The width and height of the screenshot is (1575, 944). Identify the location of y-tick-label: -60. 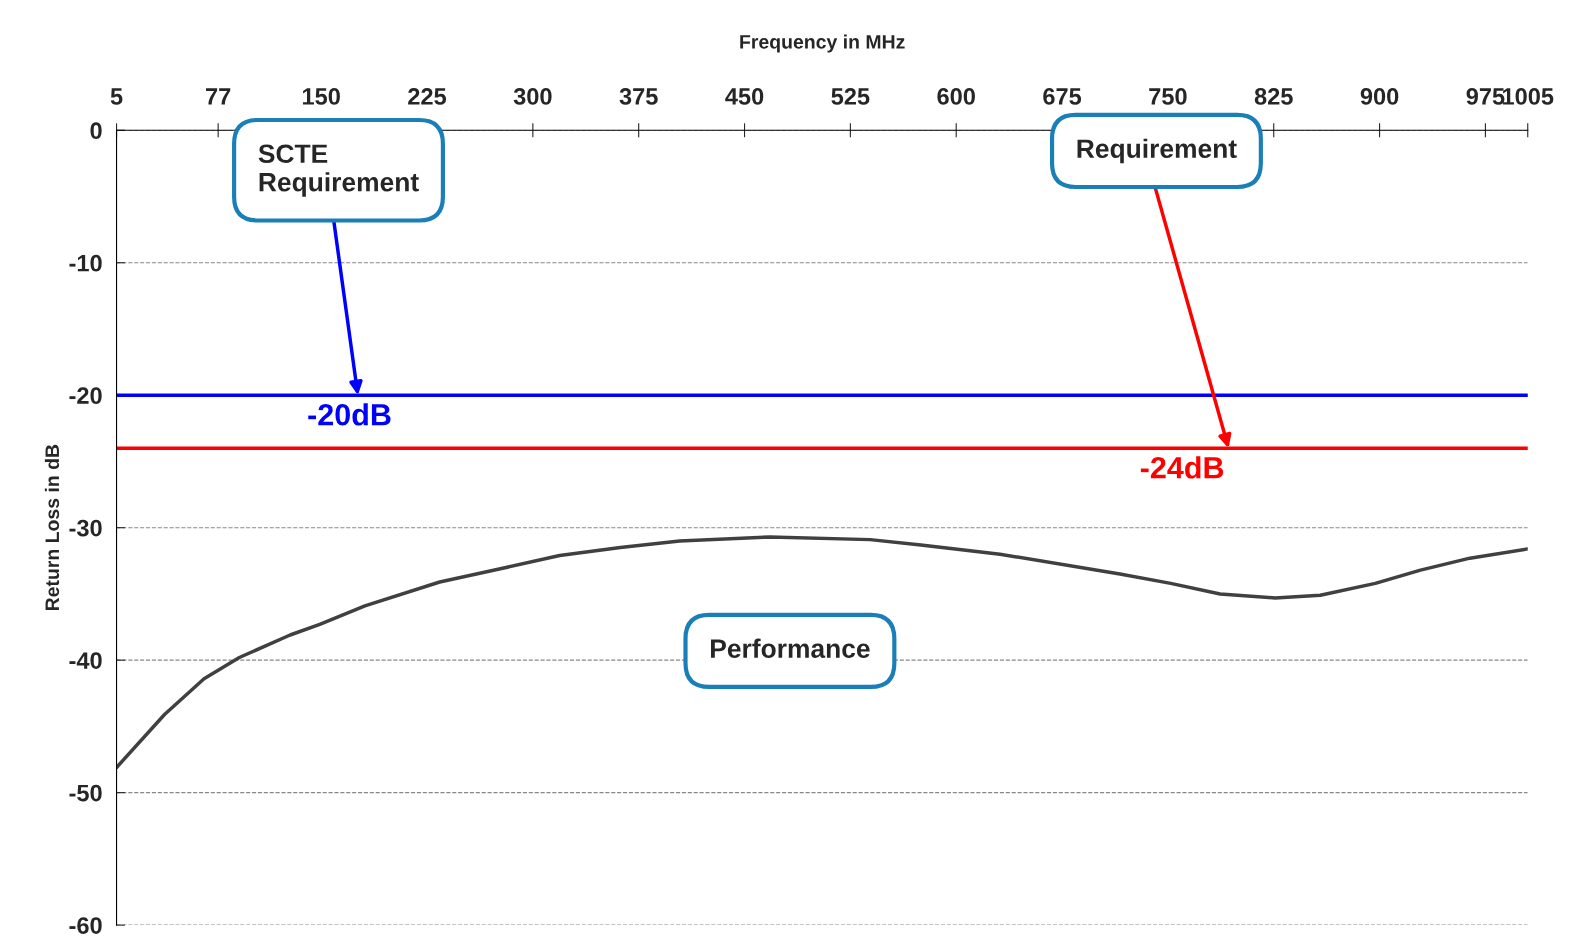
(85, 925).